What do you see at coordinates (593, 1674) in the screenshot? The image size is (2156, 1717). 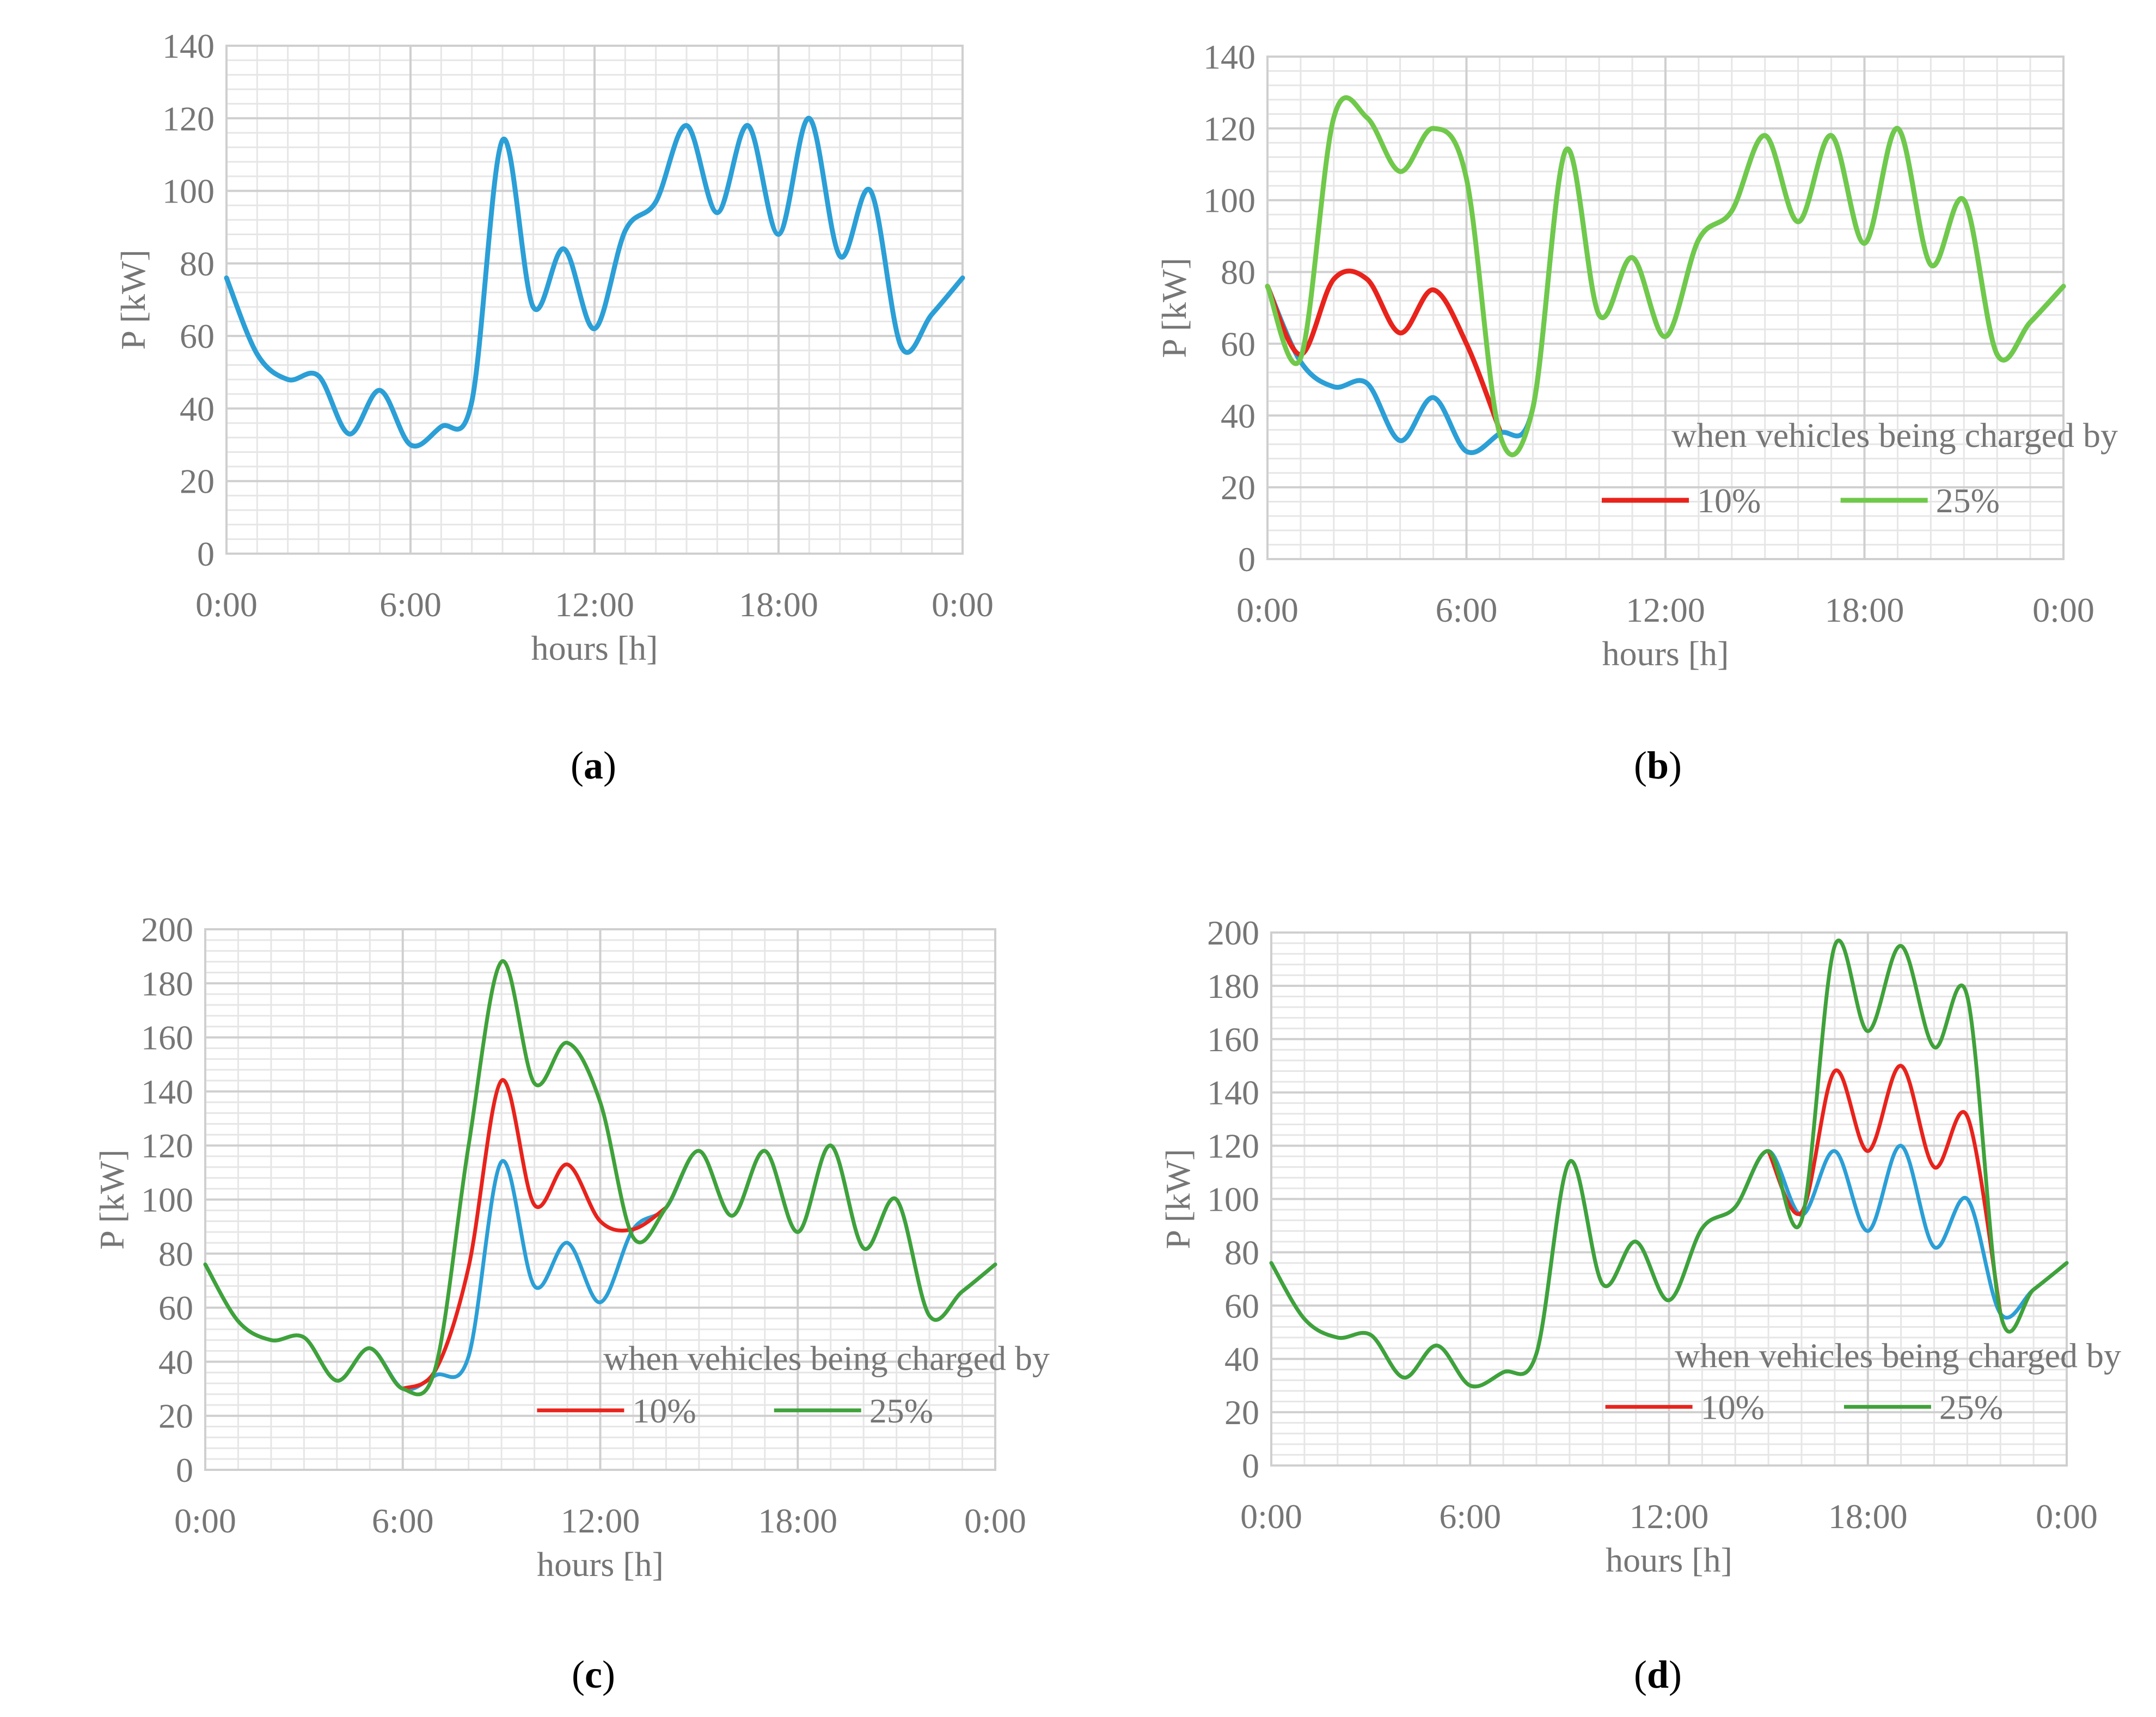 I see `panel-label: (c)` at bounding box center [593, 1674].